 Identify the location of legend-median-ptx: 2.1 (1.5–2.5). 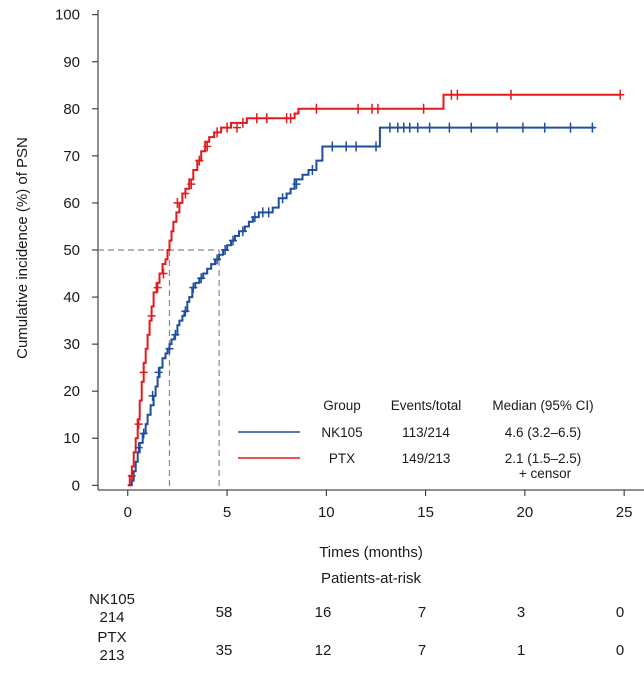
(543, 458).